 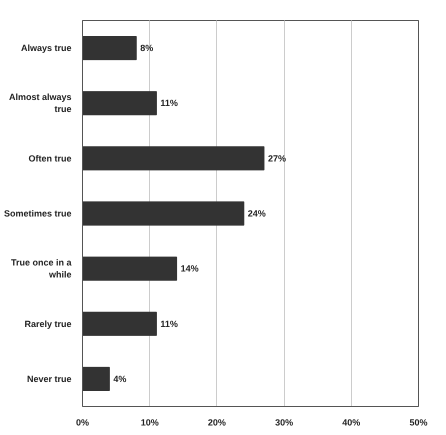 I want to click on data-label: 8%, so click(x=147, y=48).